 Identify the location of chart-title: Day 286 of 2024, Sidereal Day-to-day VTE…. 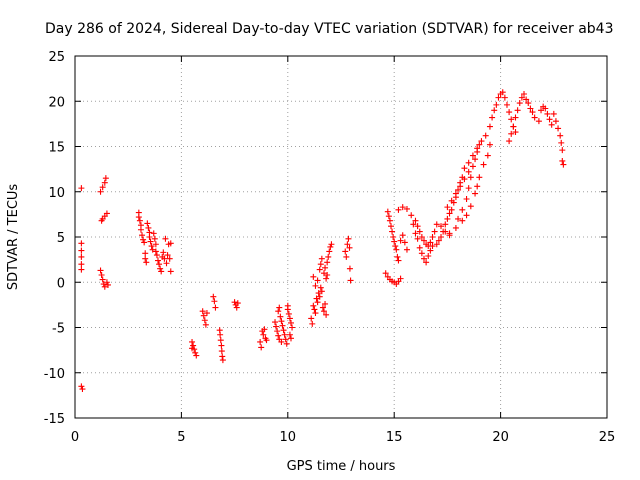
(329, 29).